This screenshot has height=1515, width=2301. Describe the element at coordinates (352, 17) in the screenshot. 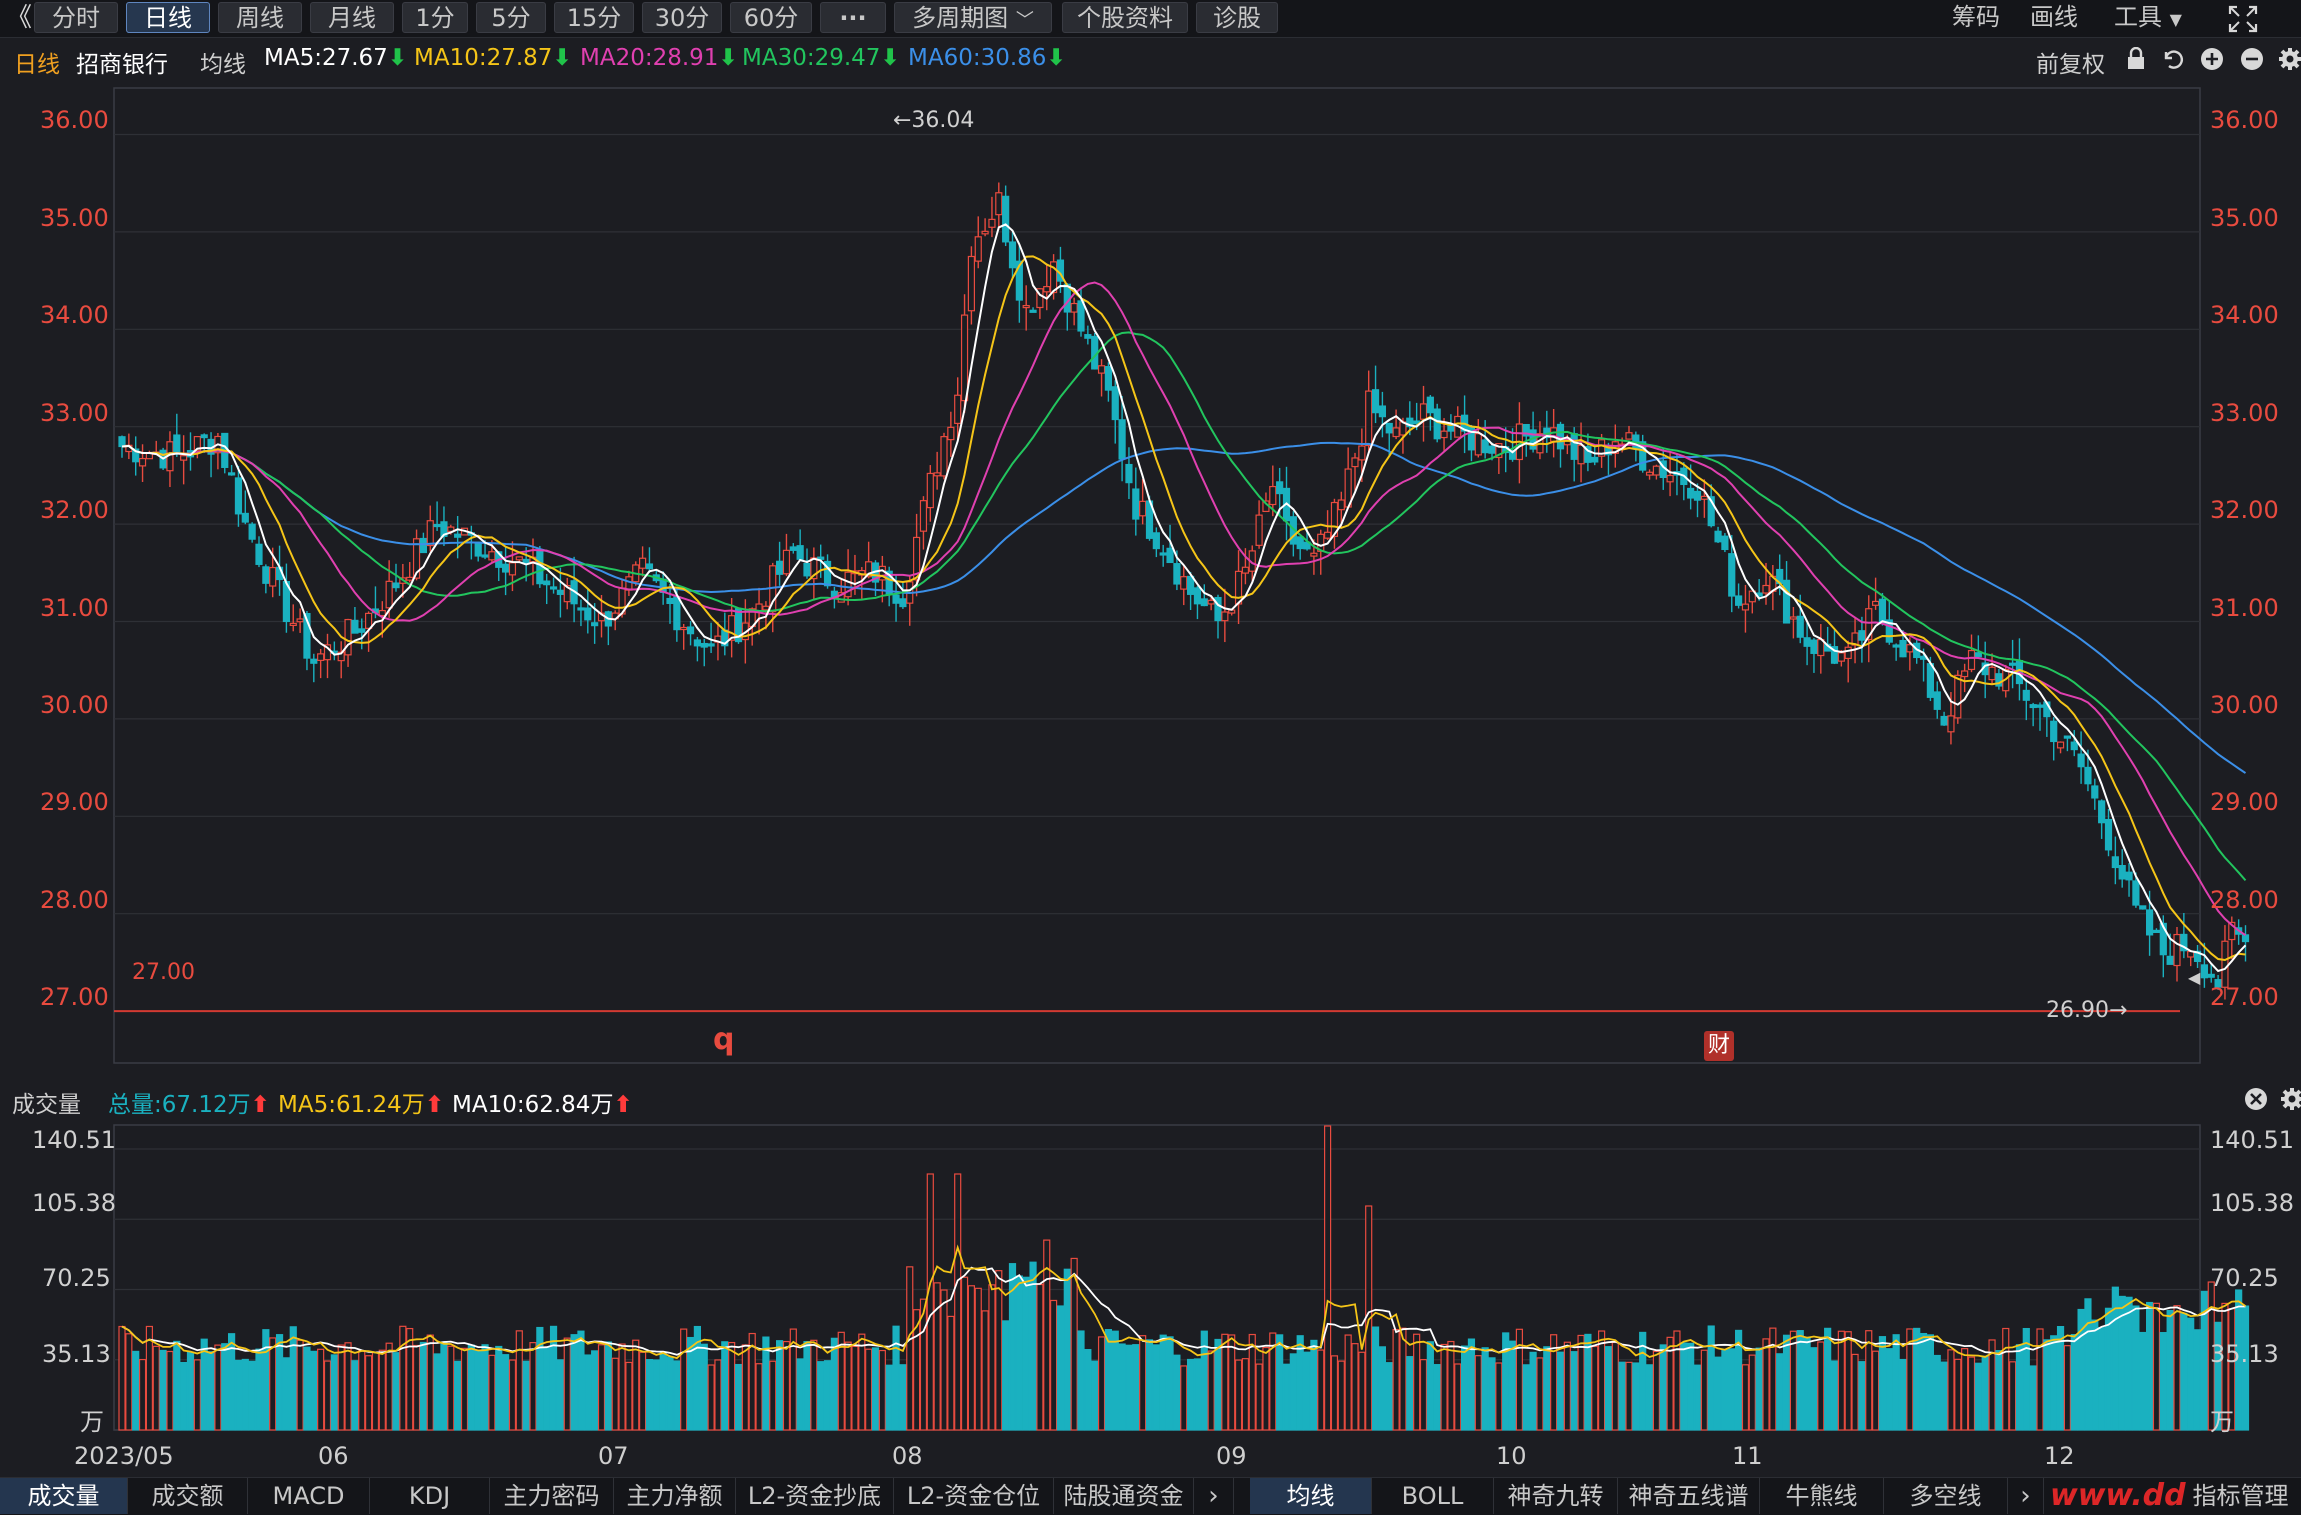

I see `period-button-monthly: 月线` at that location.